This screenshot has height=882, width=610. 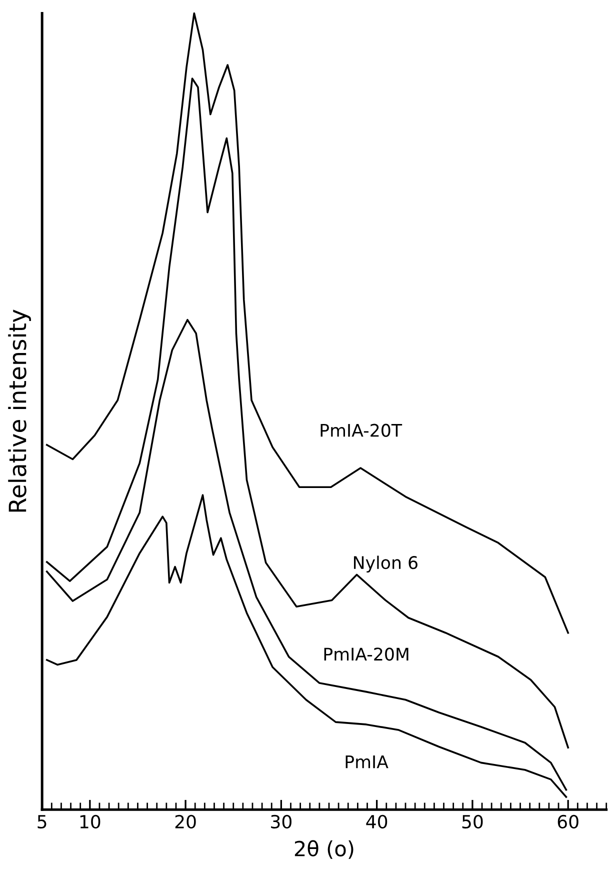 What do you see at coordinates (324, 849) in the screenshot?
I see `x-axis-title: 2θ (o)` at bounding box center [324, 849].